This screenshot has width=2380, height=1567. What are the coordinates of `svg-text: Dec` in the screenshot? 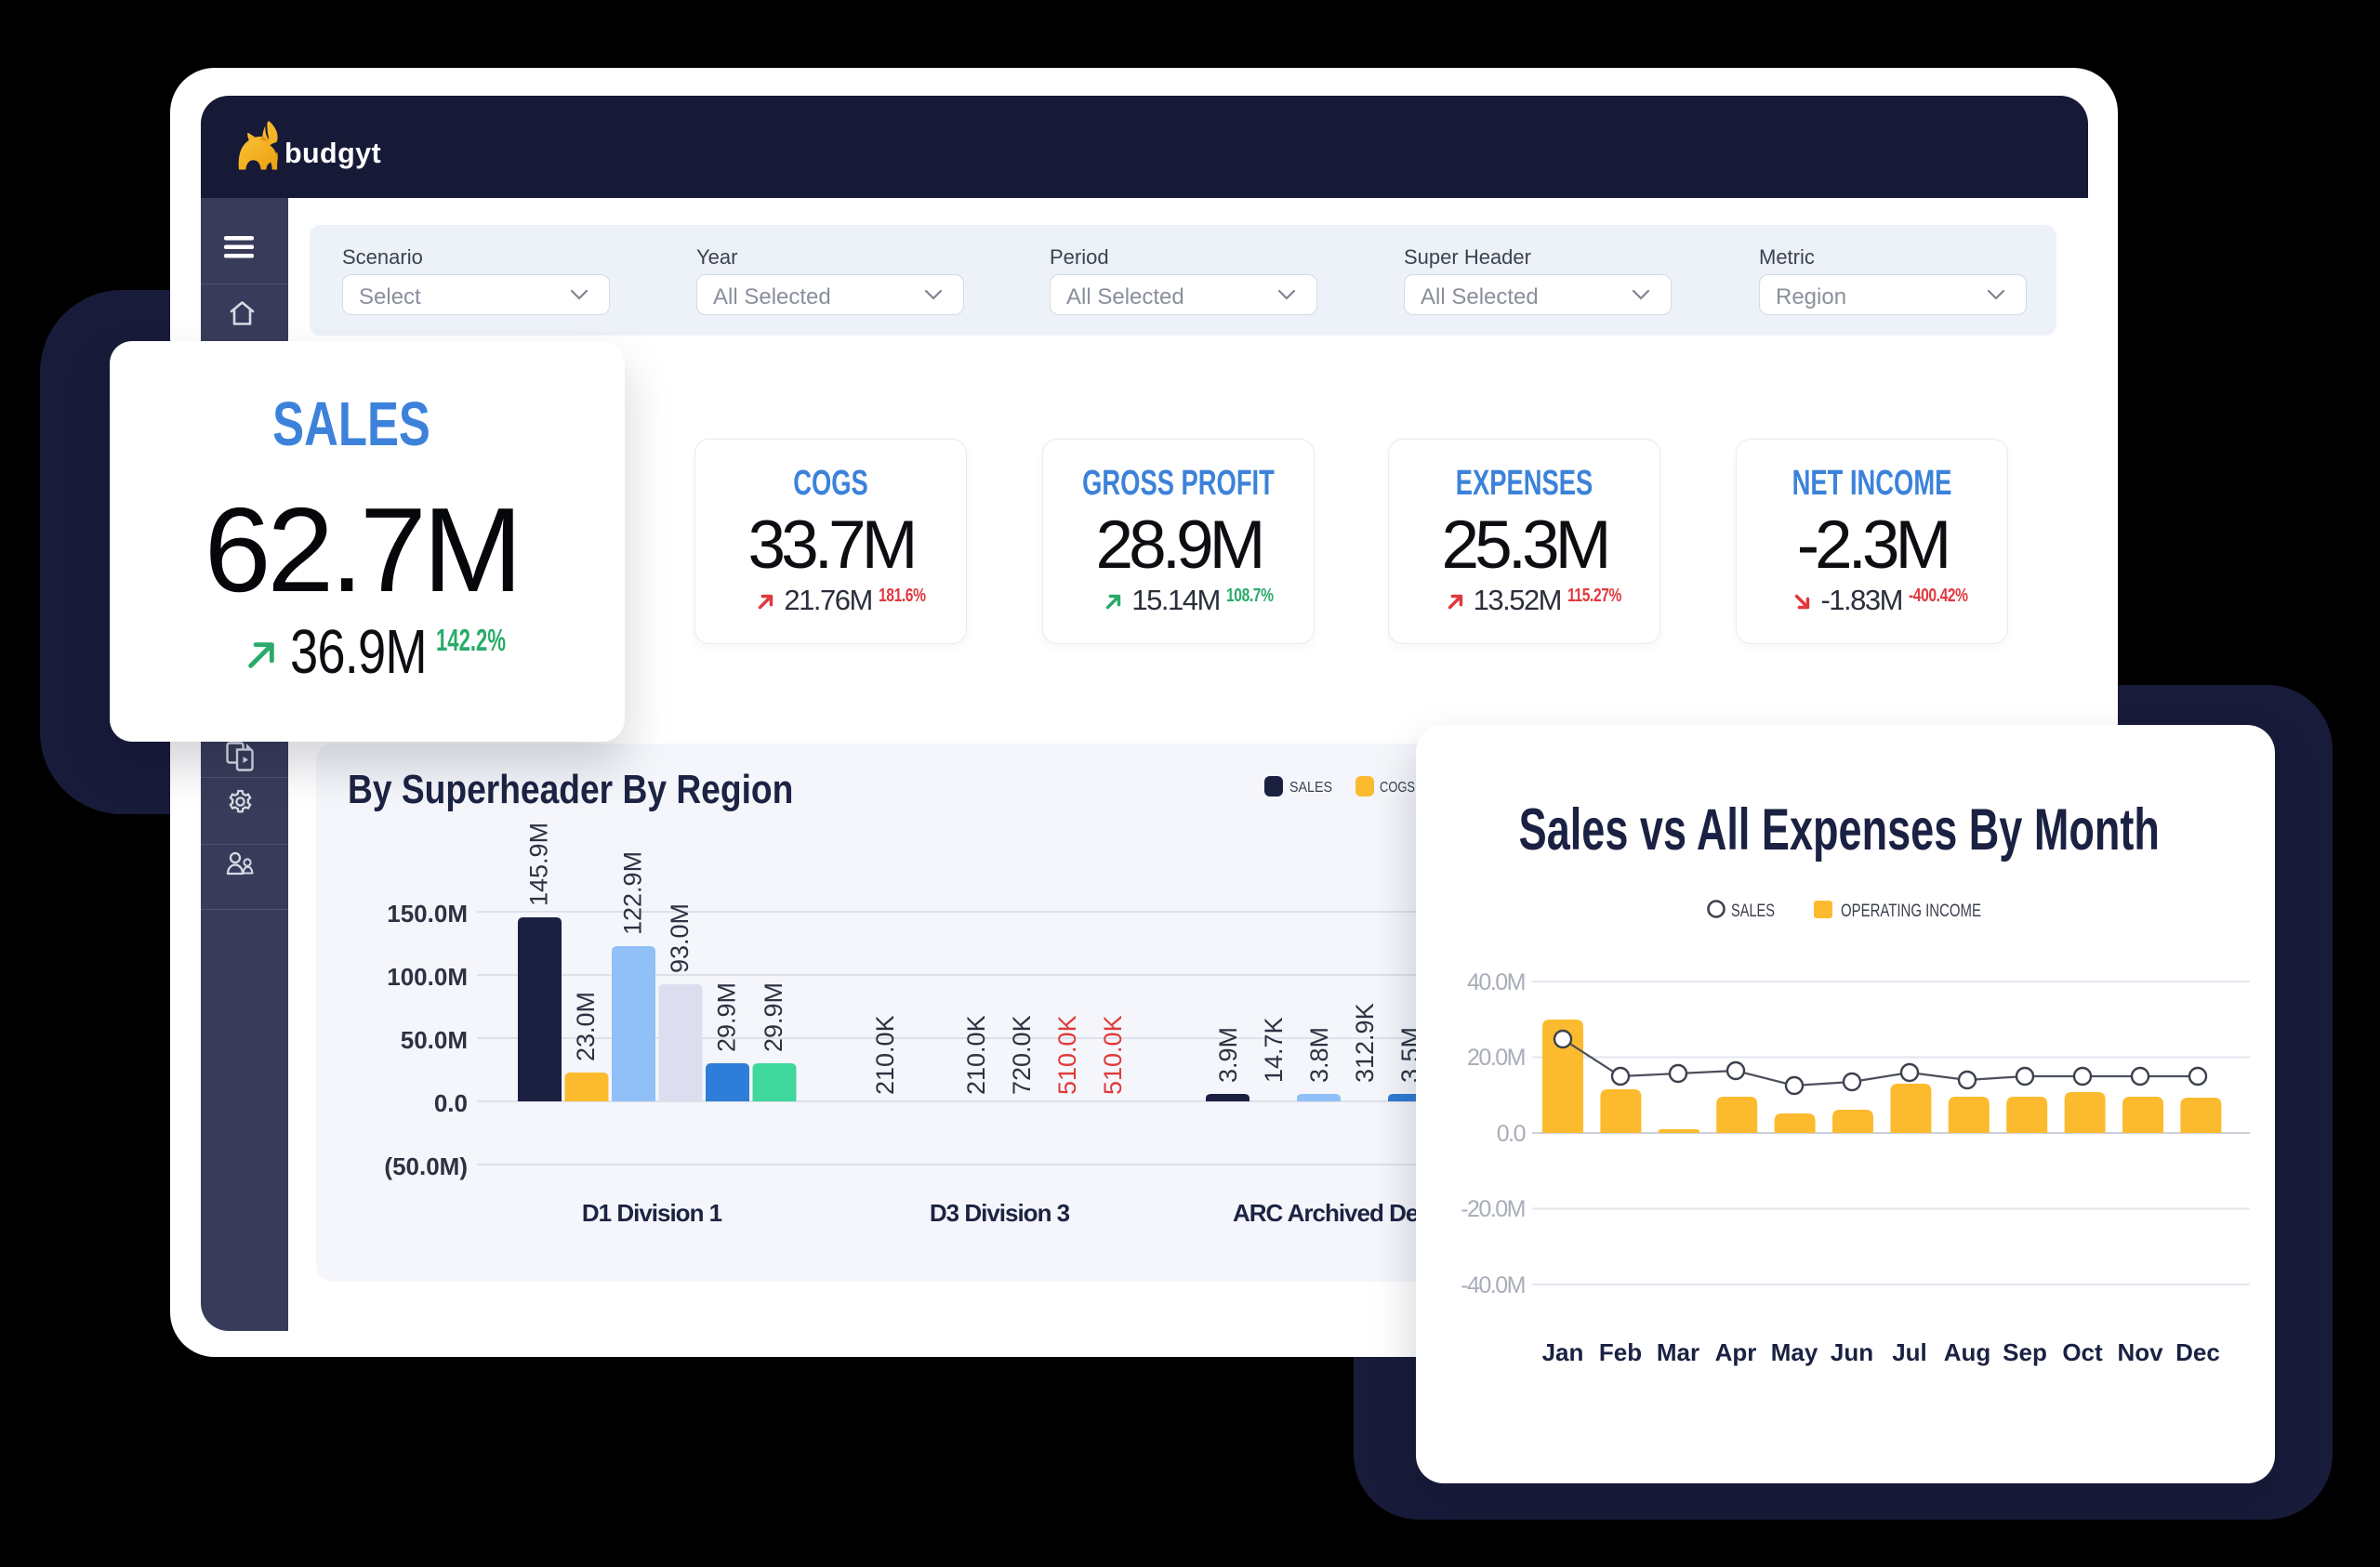 It's located at (2197, 1352).